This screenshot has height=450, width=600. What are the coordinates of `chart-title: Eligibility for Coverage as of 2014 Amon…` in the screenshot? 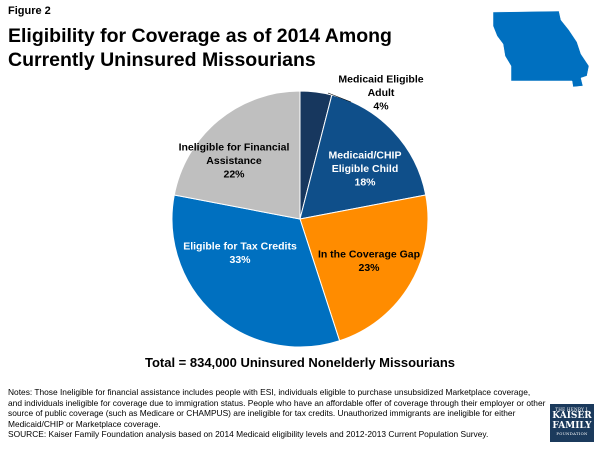 It's located at (200, 48).